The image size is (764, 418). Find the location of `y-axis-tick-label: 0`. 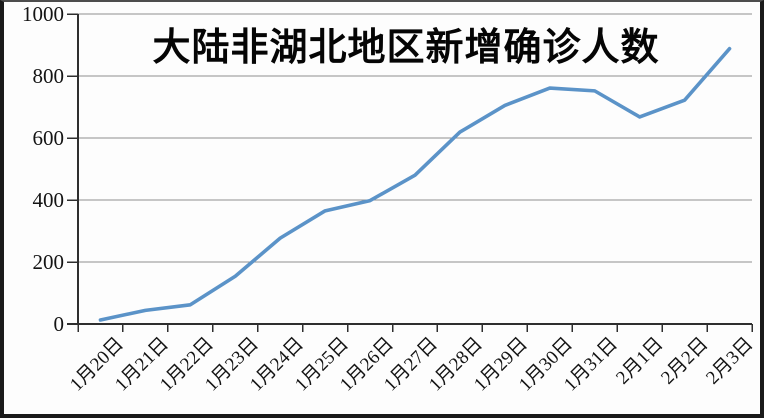

y-axis-tick-label: 0 is located at coordinates (59, 324).